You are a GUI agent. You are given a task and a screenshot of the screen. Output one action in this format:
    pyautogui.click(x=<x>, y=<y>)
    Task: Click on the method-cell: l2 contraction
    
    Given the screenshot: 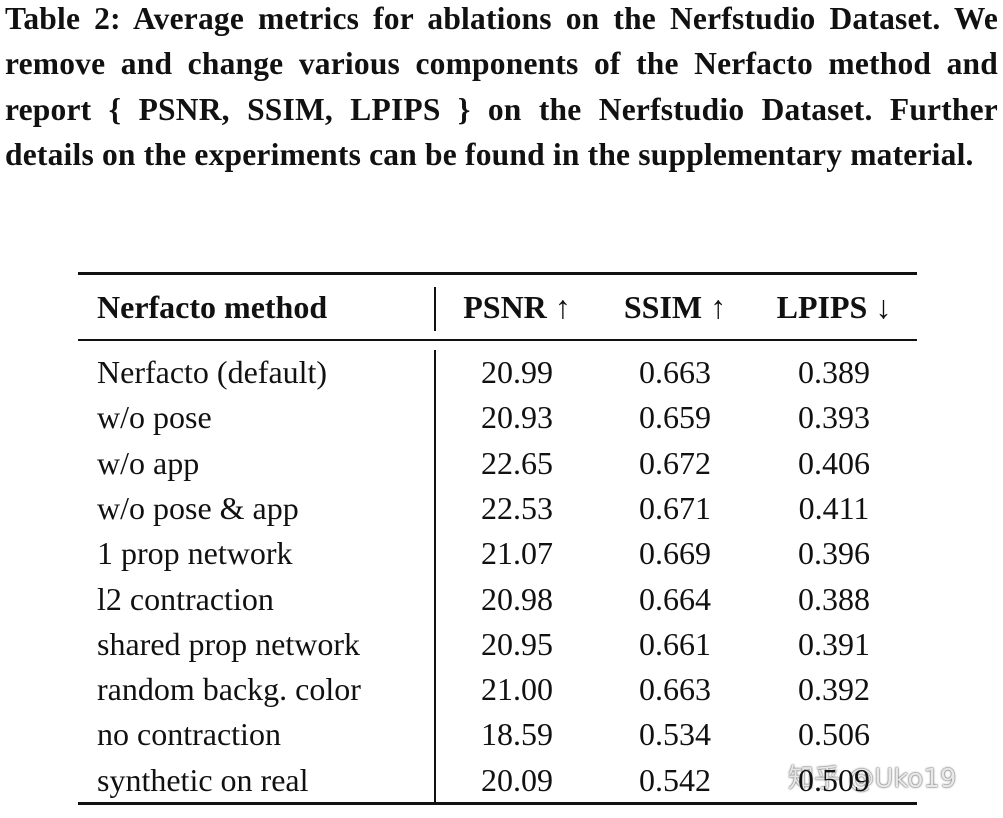 What is the action you would take?
    pyautogui.click(x=185, y=598)
    